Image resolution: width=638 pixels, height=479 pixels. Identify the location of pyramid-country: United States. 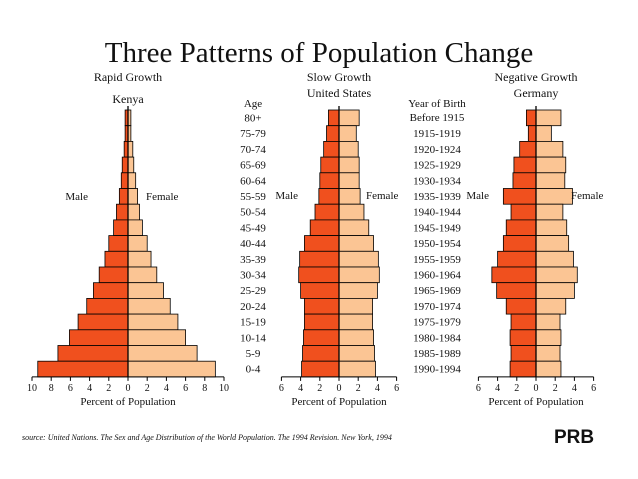
(339, 93).